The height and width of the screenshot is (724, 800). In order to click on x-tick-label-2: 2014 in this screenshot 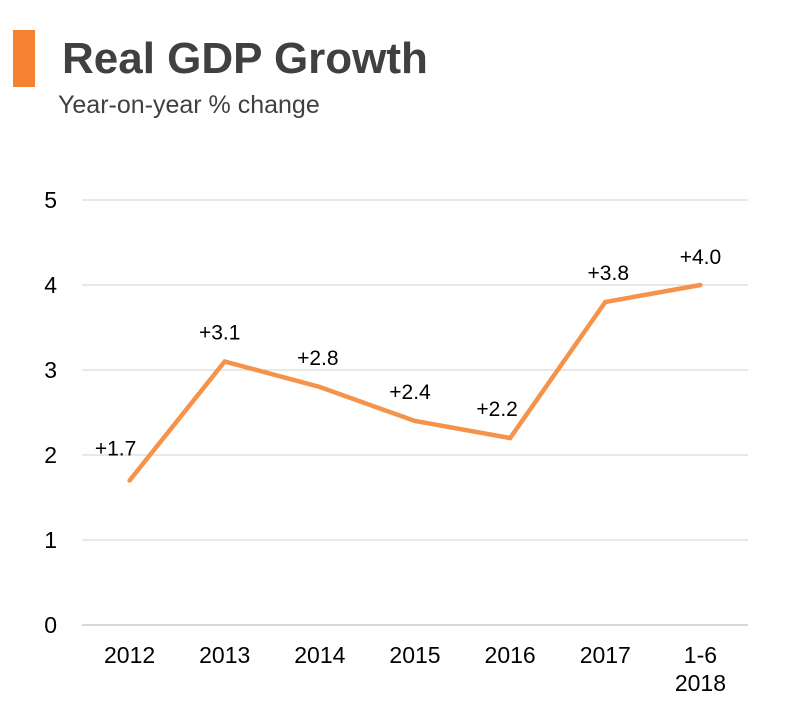, I will do `click(319, 655)`.